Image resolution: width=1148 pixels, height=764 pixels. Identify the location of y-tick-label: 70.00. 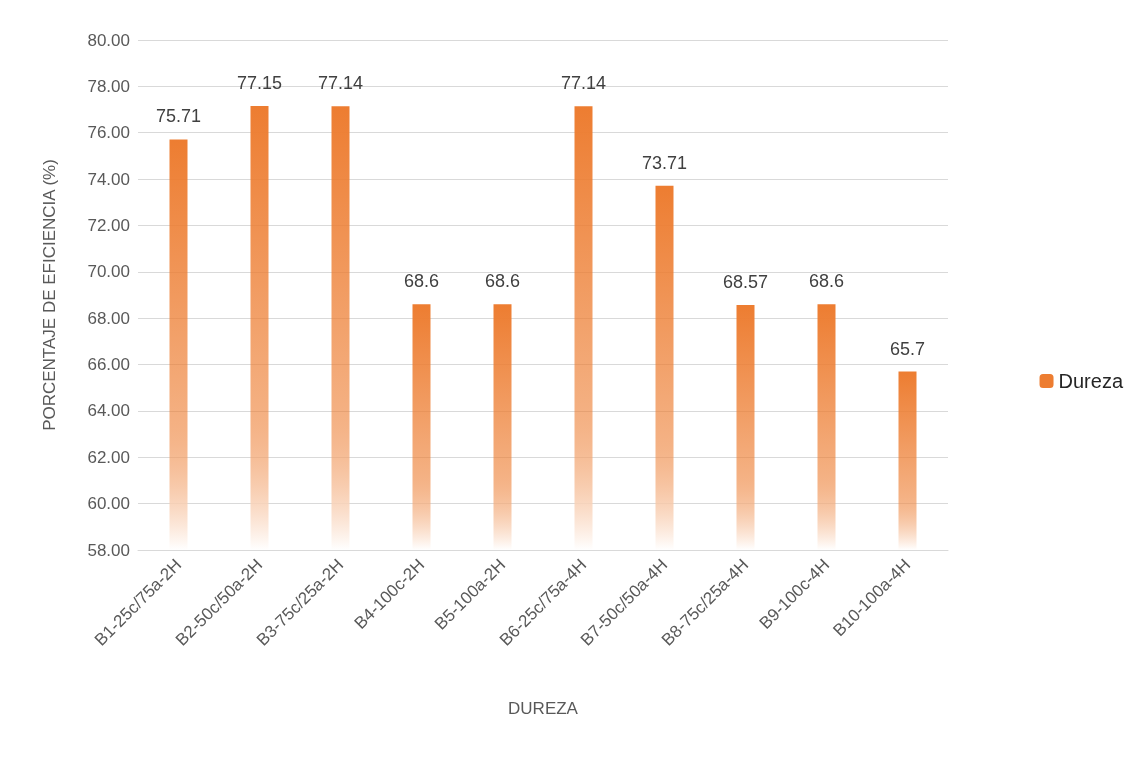
(108, 272).